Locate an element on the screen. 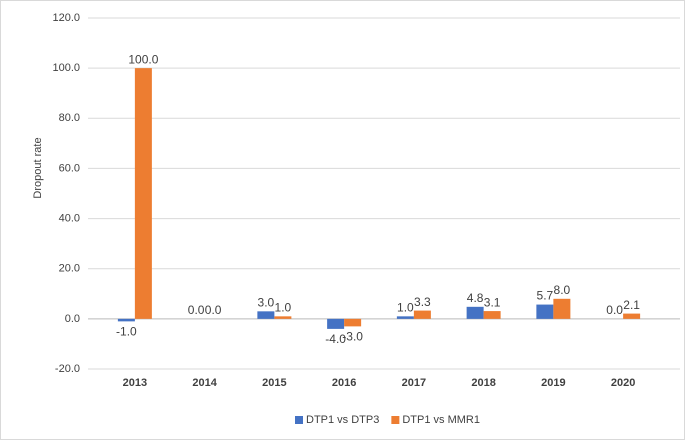 The width and height of the screenshot is (685, 440). x-tick-label: 2013 is located at coordinates (135, 383).